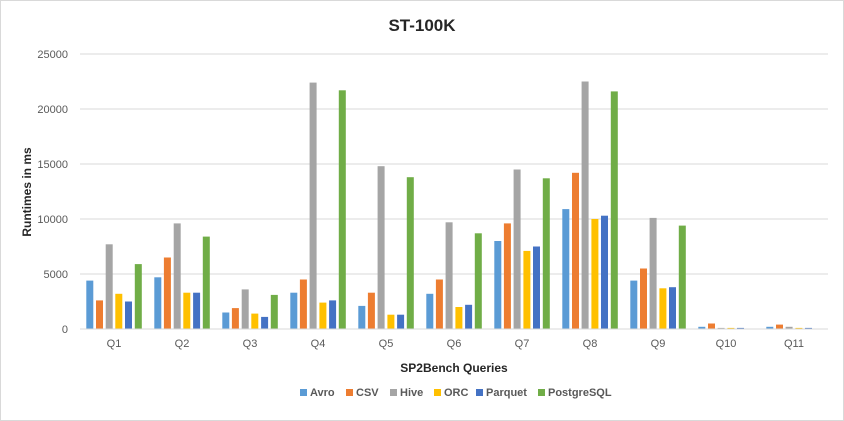 The height and width of the screenshot is (421, 844). I want to click on bar-csv-q2, so click(167, 293).